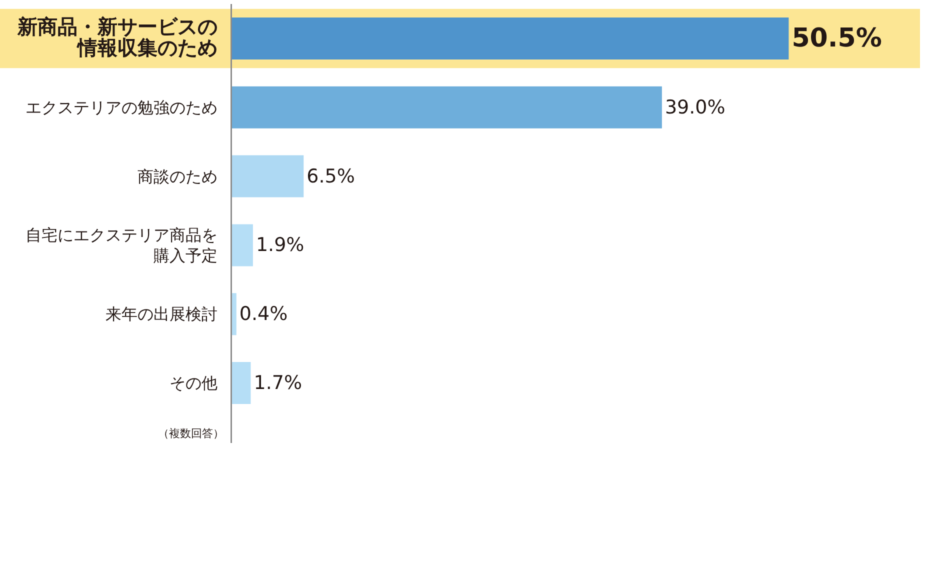  I want to click on data-label: 6.5%, so click(330, 176).